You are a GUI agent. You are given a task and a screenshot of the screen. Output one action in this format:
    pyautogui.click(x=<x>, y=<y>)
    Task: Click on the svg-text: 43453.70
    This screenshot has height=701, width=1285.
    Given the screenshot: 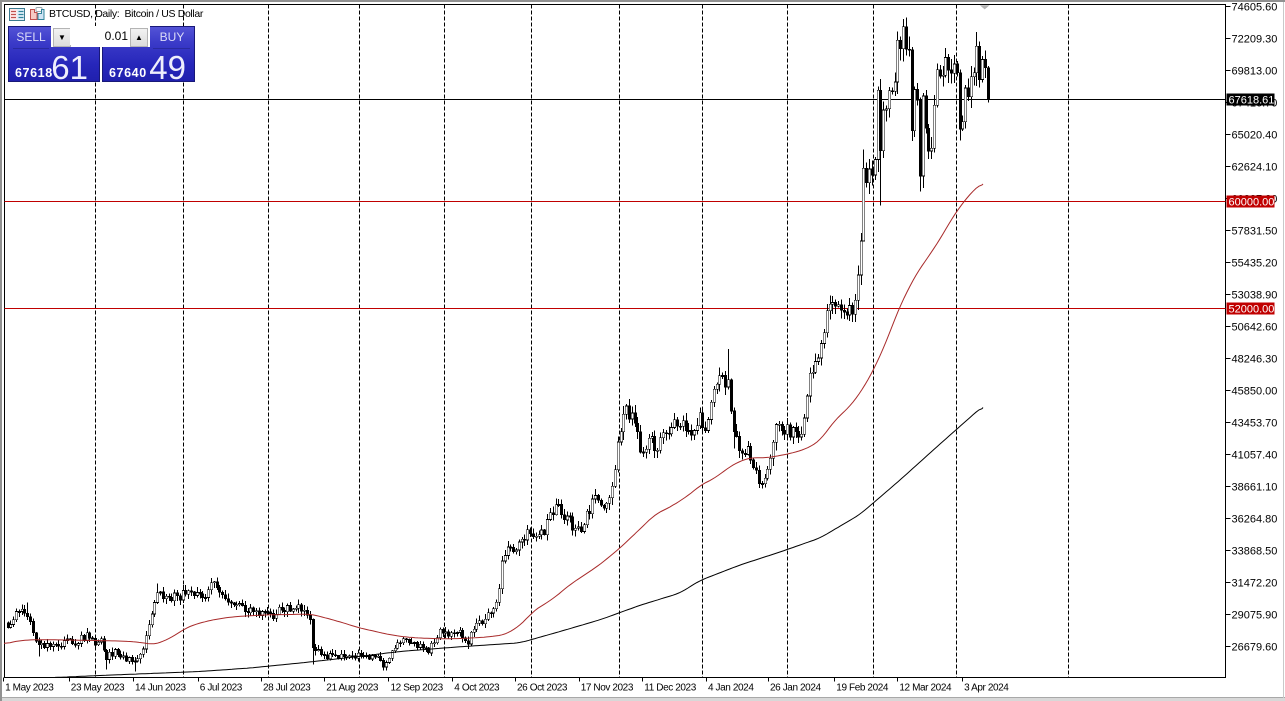 What is the action you would take?
    pyautogui.click(x=1255, y=423)
    